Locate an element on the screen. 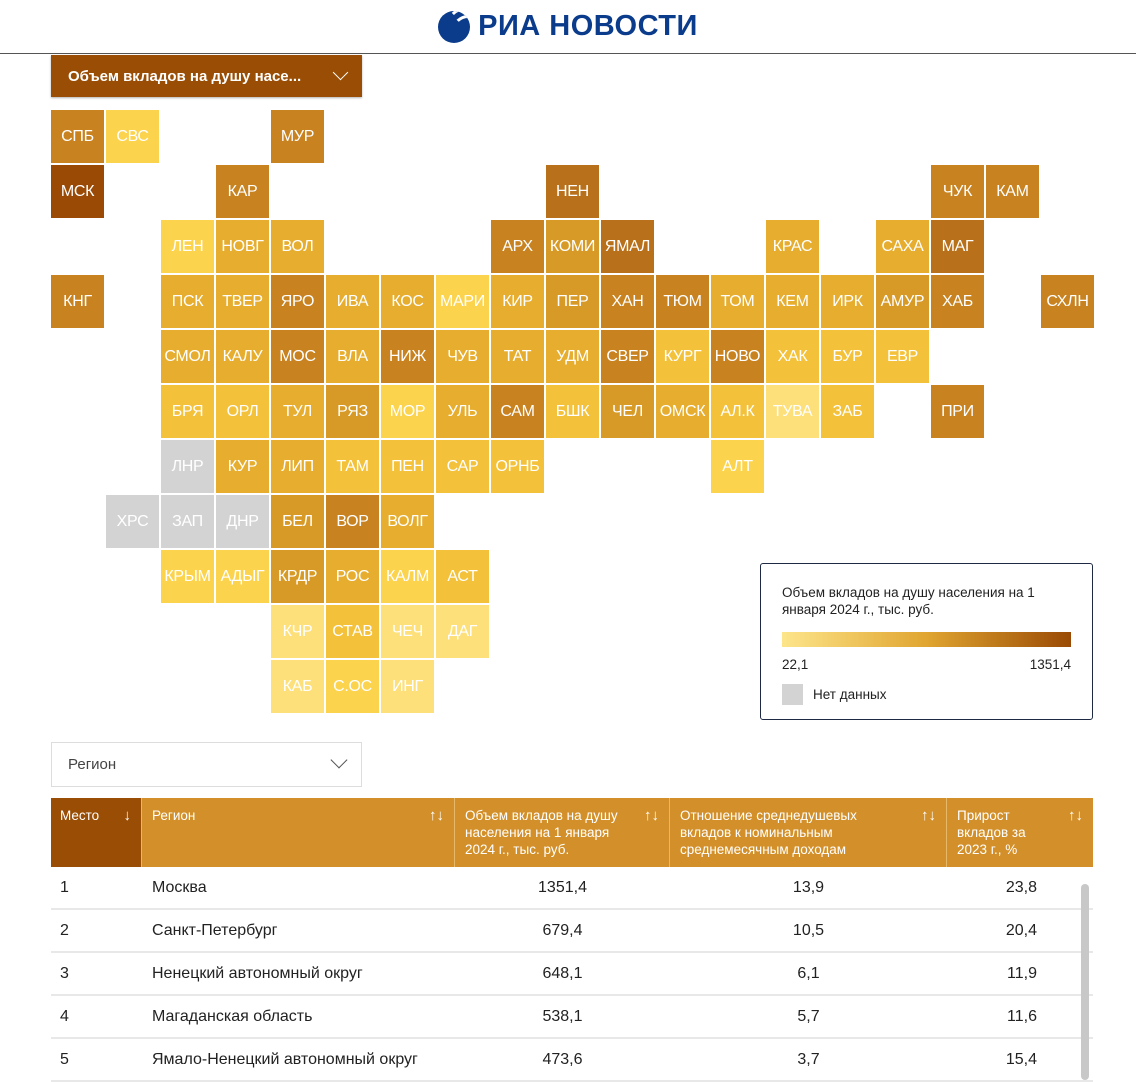 Image resolution: width=1136 pixels, height=1082 pixels. region-tile: НОВО is located at coordinates (737, 356).